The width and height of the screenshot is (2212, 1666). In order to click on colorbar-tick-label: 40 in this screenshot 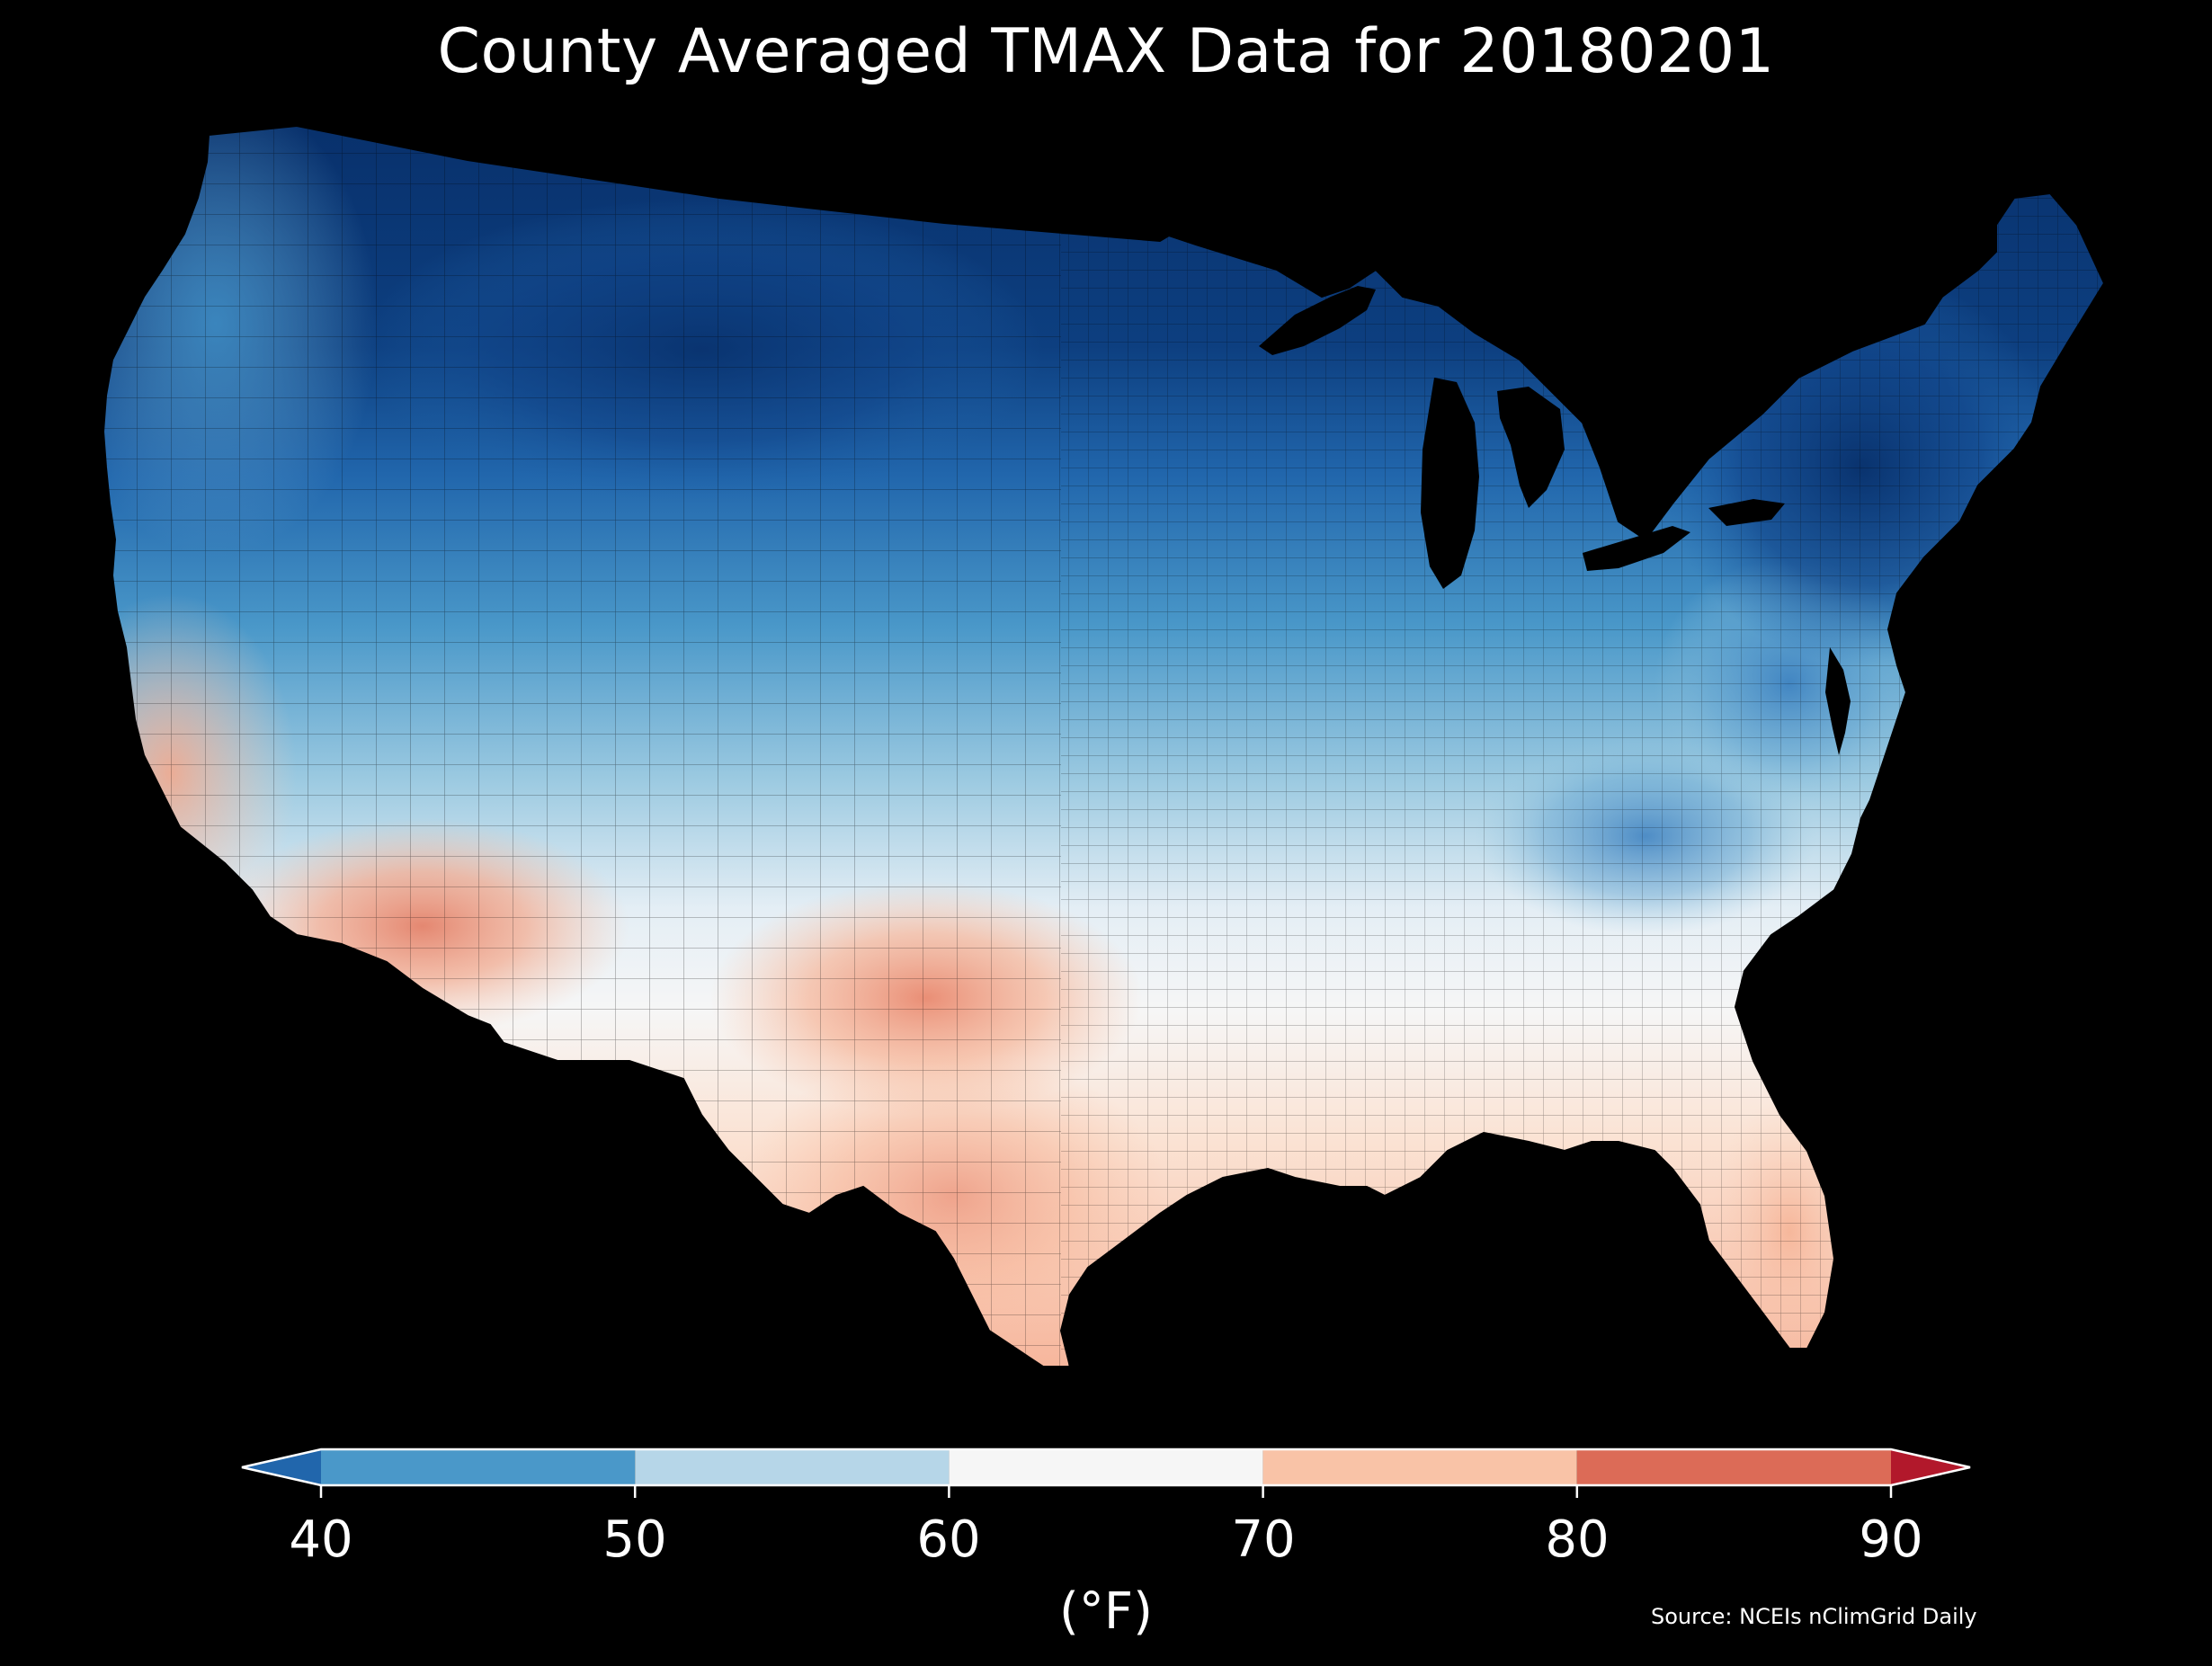, I will do `click(321, 1540)`.